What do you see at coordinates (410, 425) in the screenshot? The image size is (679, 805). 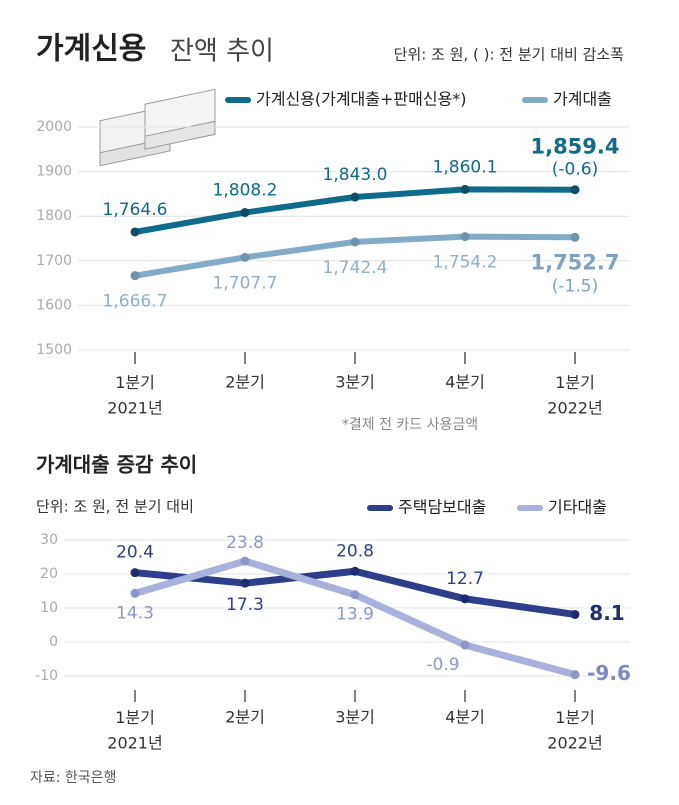 I see `footnote: *결제 전 카드 사용금액` at bounding box center [410, 425].